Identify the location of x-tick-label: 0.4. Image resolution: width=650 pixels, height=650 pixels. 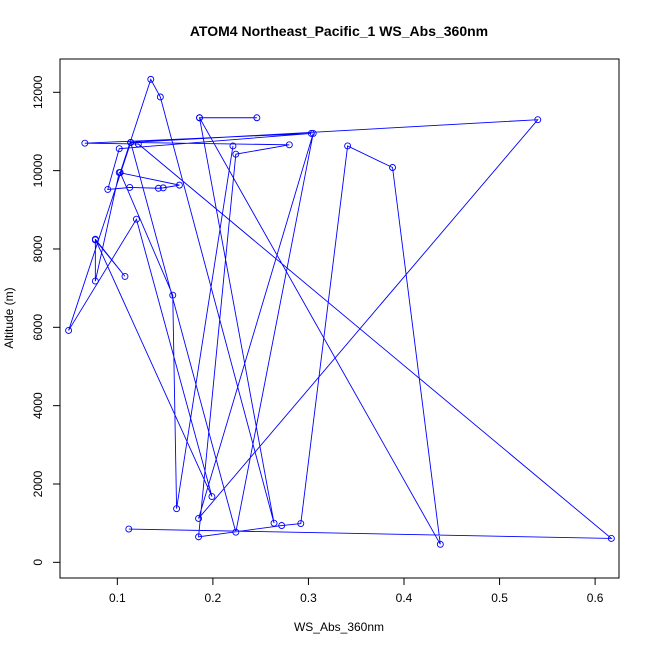
(404, 598).